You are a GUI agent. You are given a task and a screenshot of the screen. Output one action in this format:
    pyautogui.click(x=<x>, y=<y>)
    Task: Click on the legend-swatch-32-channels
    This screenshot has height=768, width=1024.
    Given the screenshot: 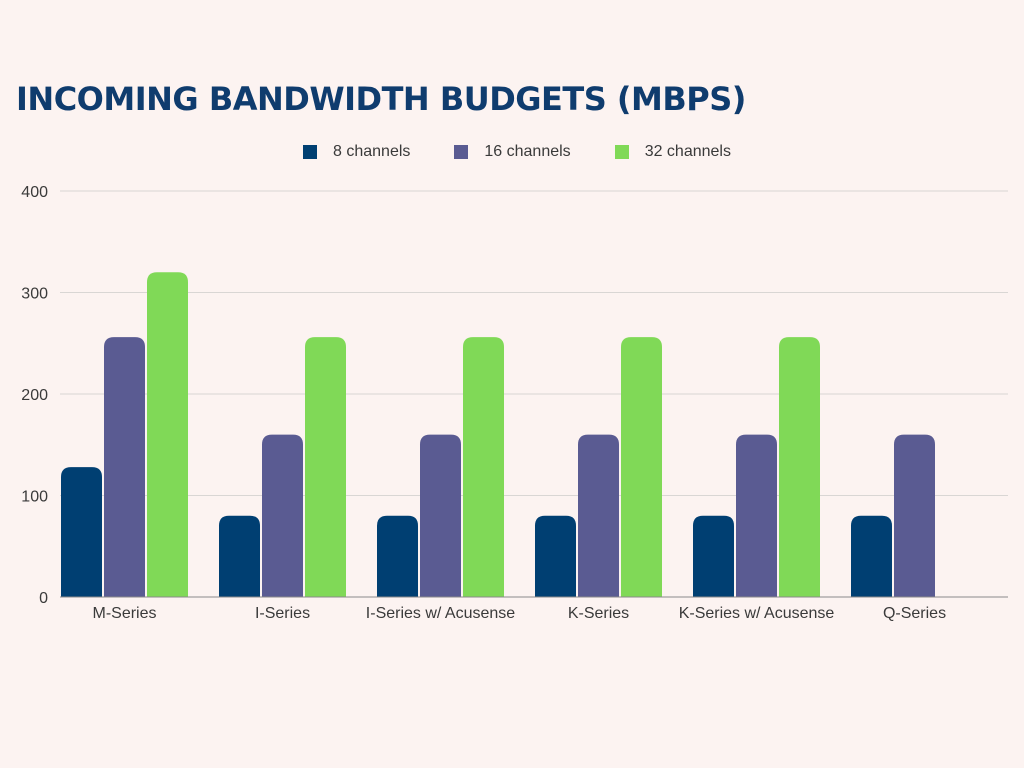 What is the action you would take?
    pyautogui.click(x=621, y=152)
    